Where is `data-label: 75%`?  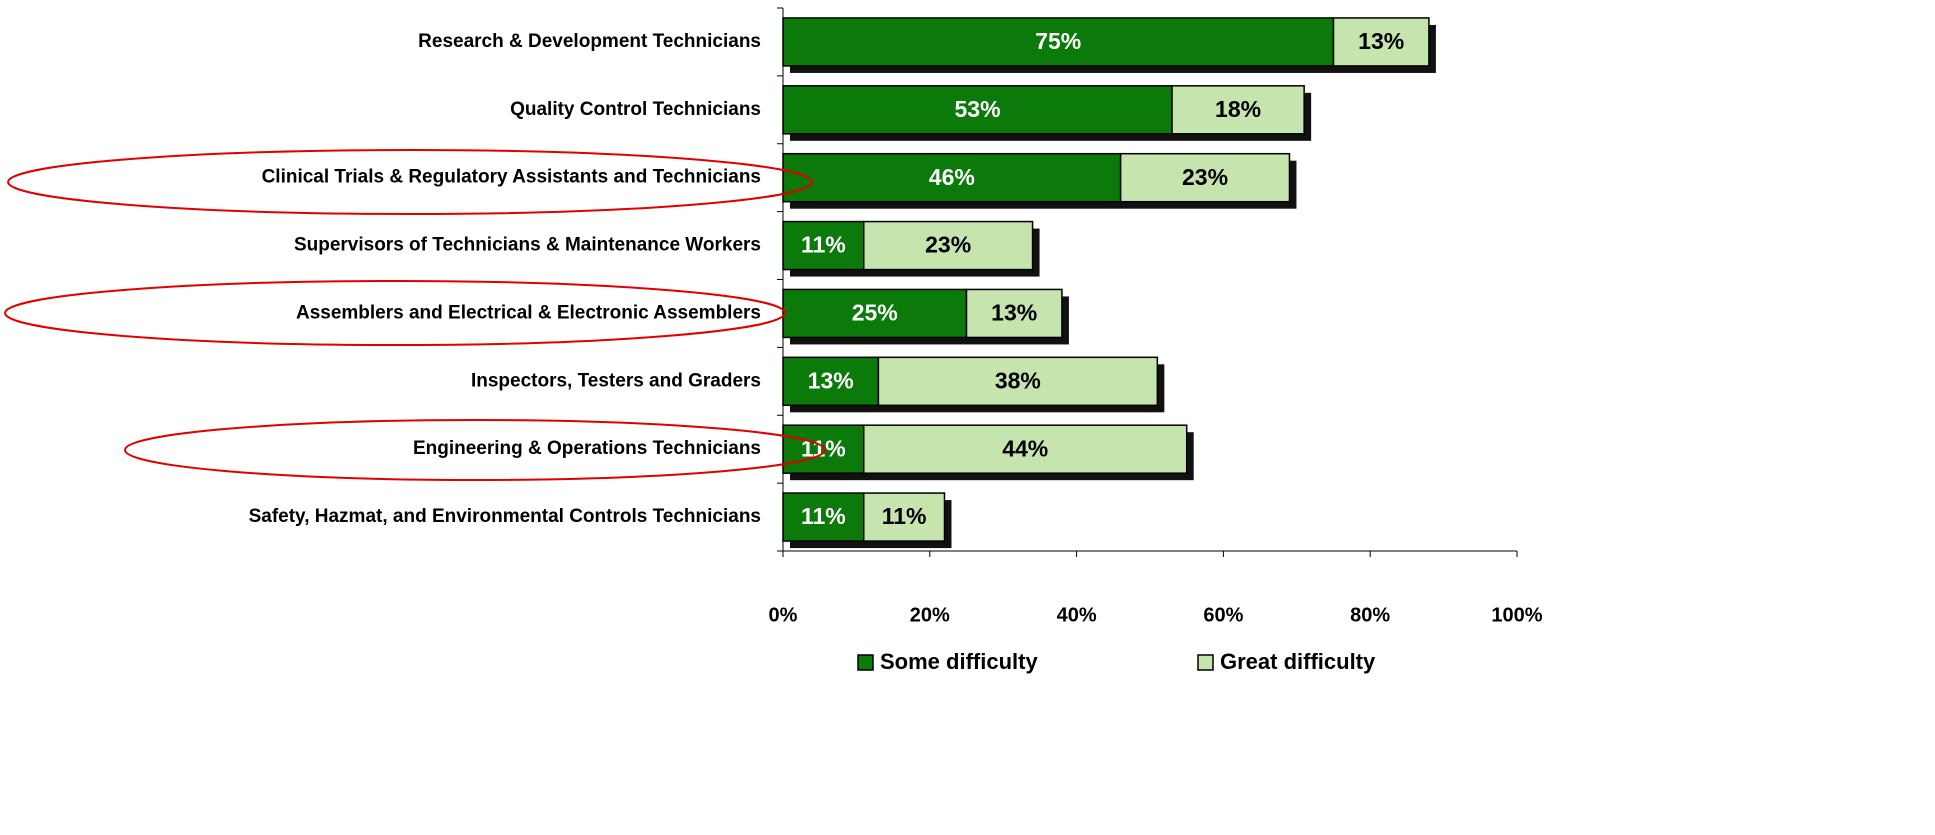
data-label: 75% is located at coordinates (1058, 41).